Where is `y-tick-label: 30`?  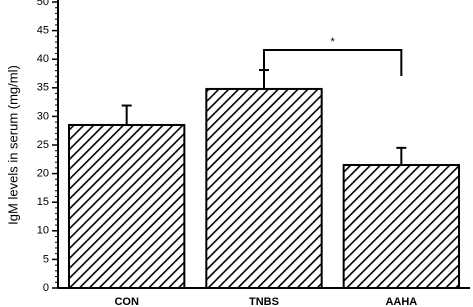
y-tick-label: 30 is located at coordinates (43, 116).